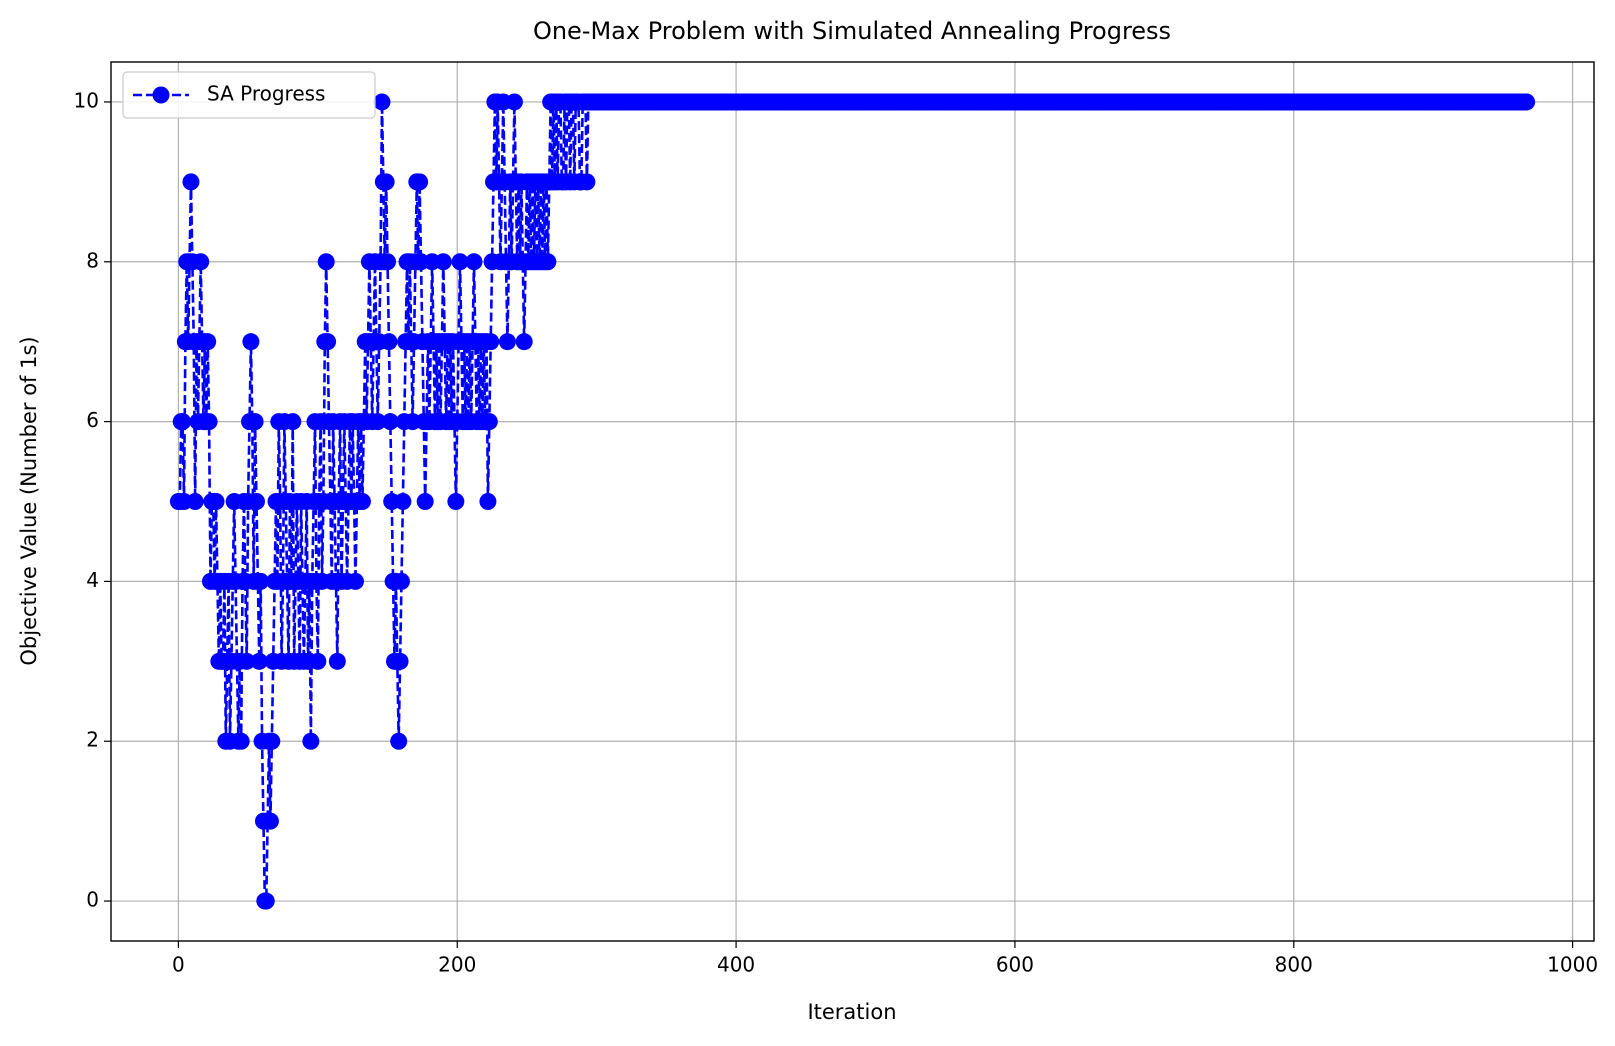  What do you see at coordinates (736, 965) in the screenshot?
I see `x-tick-label: 400` at bounding box center [736, 965].